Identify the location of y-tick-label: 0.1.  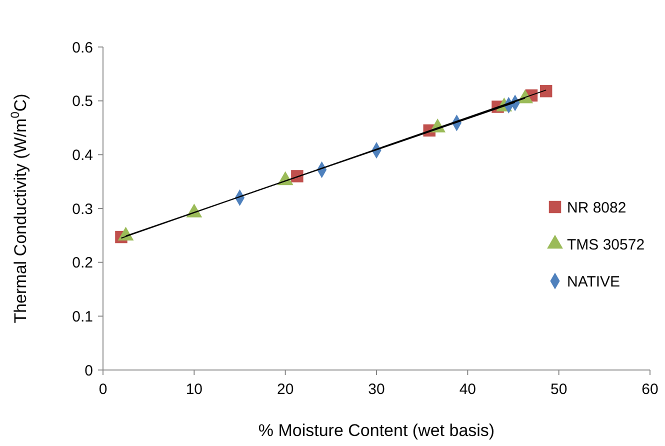
(82, 317).